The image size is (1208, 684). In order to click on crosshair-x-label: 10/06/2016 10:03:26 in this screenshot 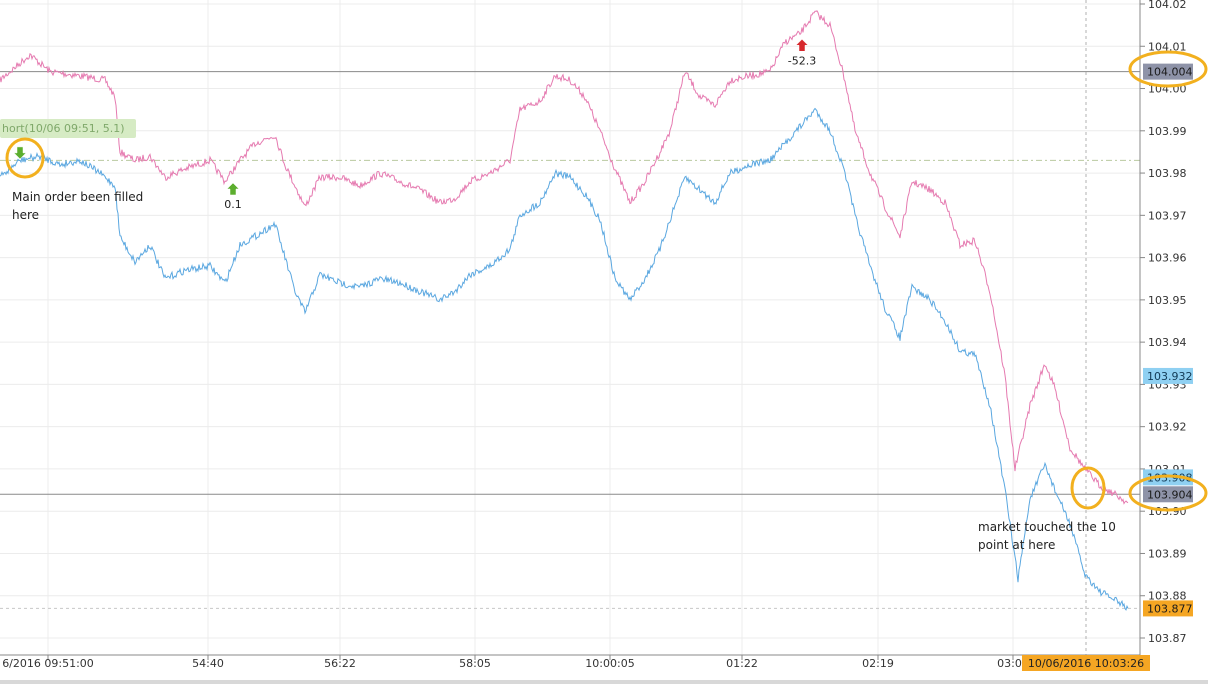, I will do `click(1086, 663)`.